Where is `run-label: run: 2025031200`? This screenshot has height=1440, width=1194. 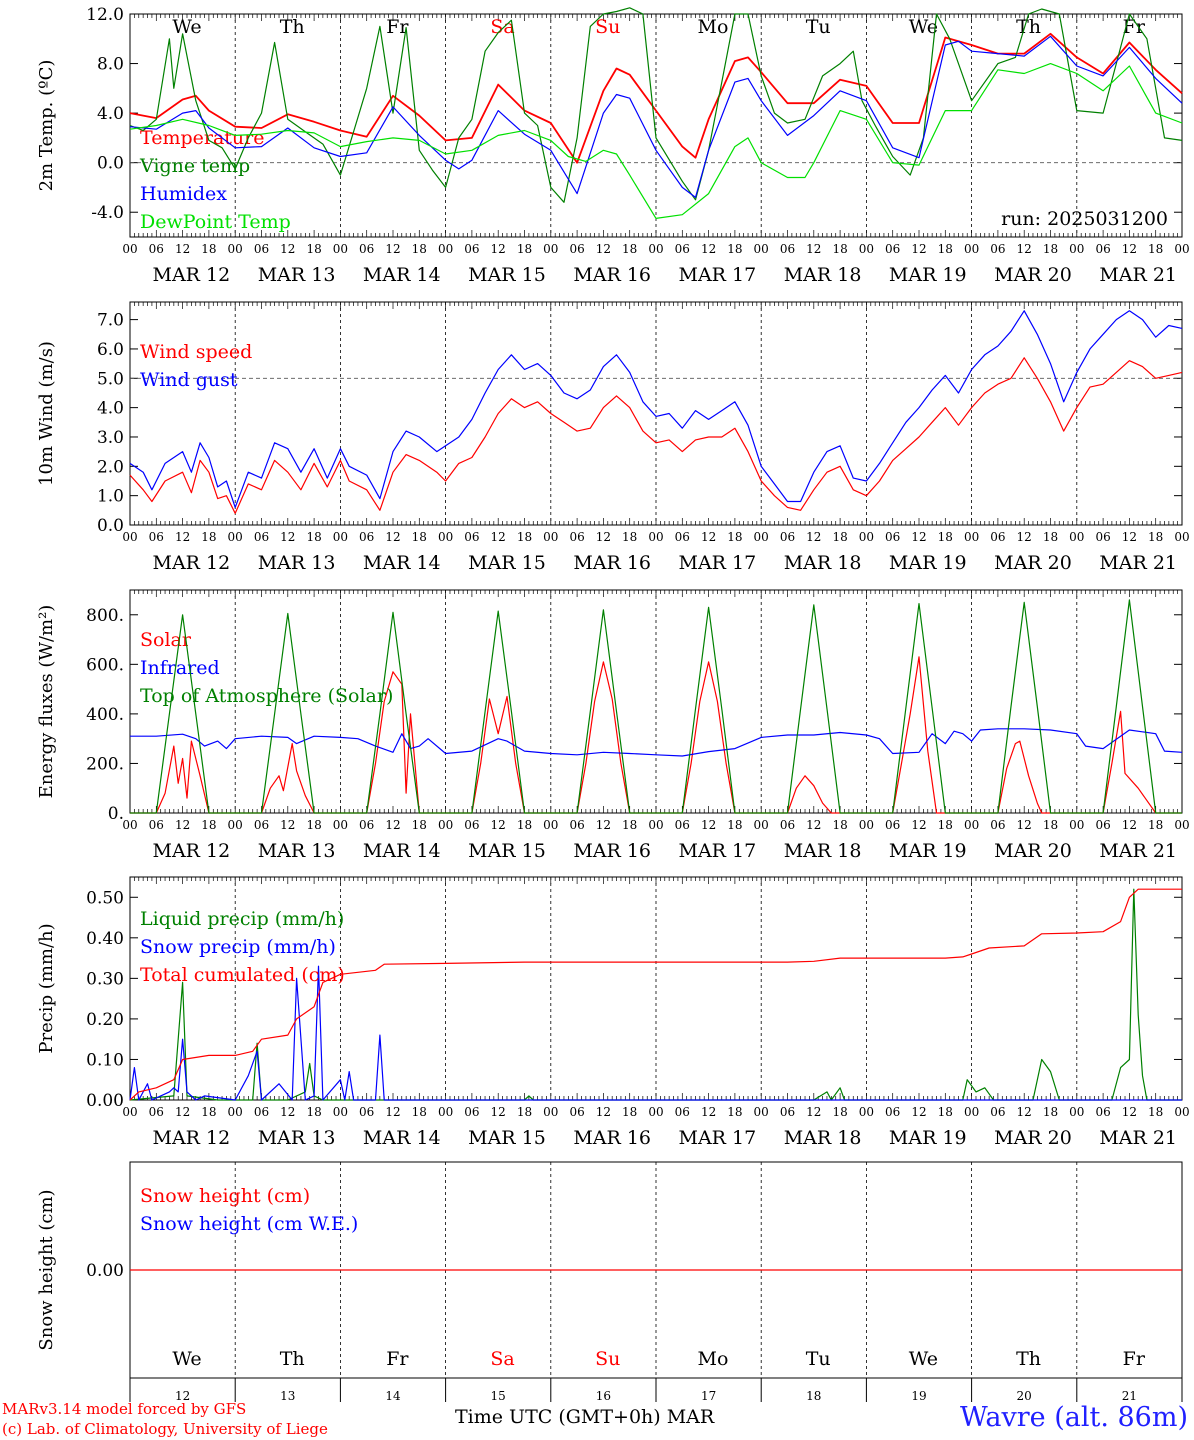
run-label: run: 2025031200 is located at coordinates (1084, 219).